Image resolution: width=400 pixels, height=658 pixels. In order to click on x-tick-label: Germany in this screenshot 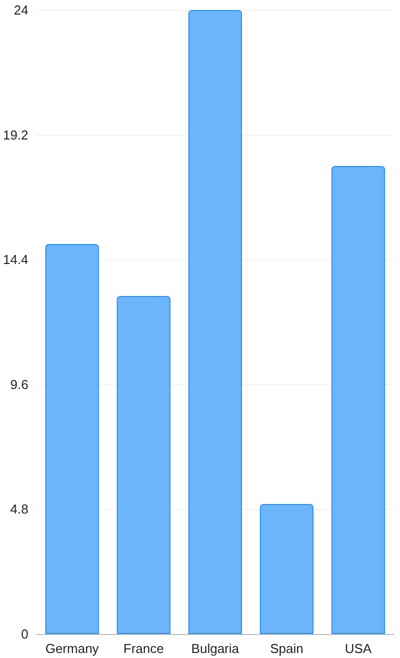, I will do `click(72, 648)`.